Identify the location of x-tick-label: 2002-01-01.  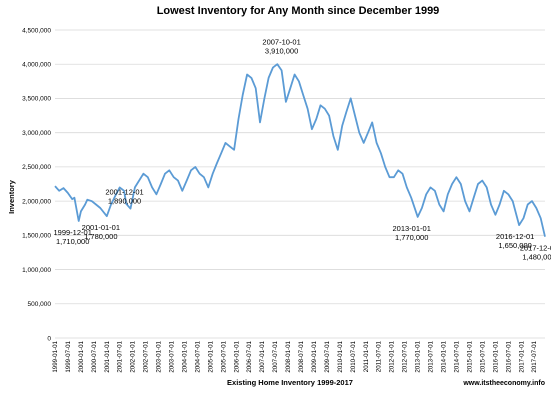
(133, 356).